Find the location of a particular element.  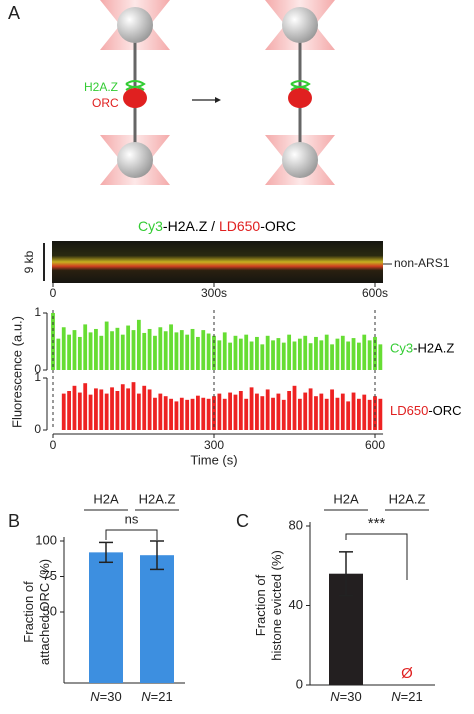

label-part: -H2A.Z is located at coordinates (433, 348).